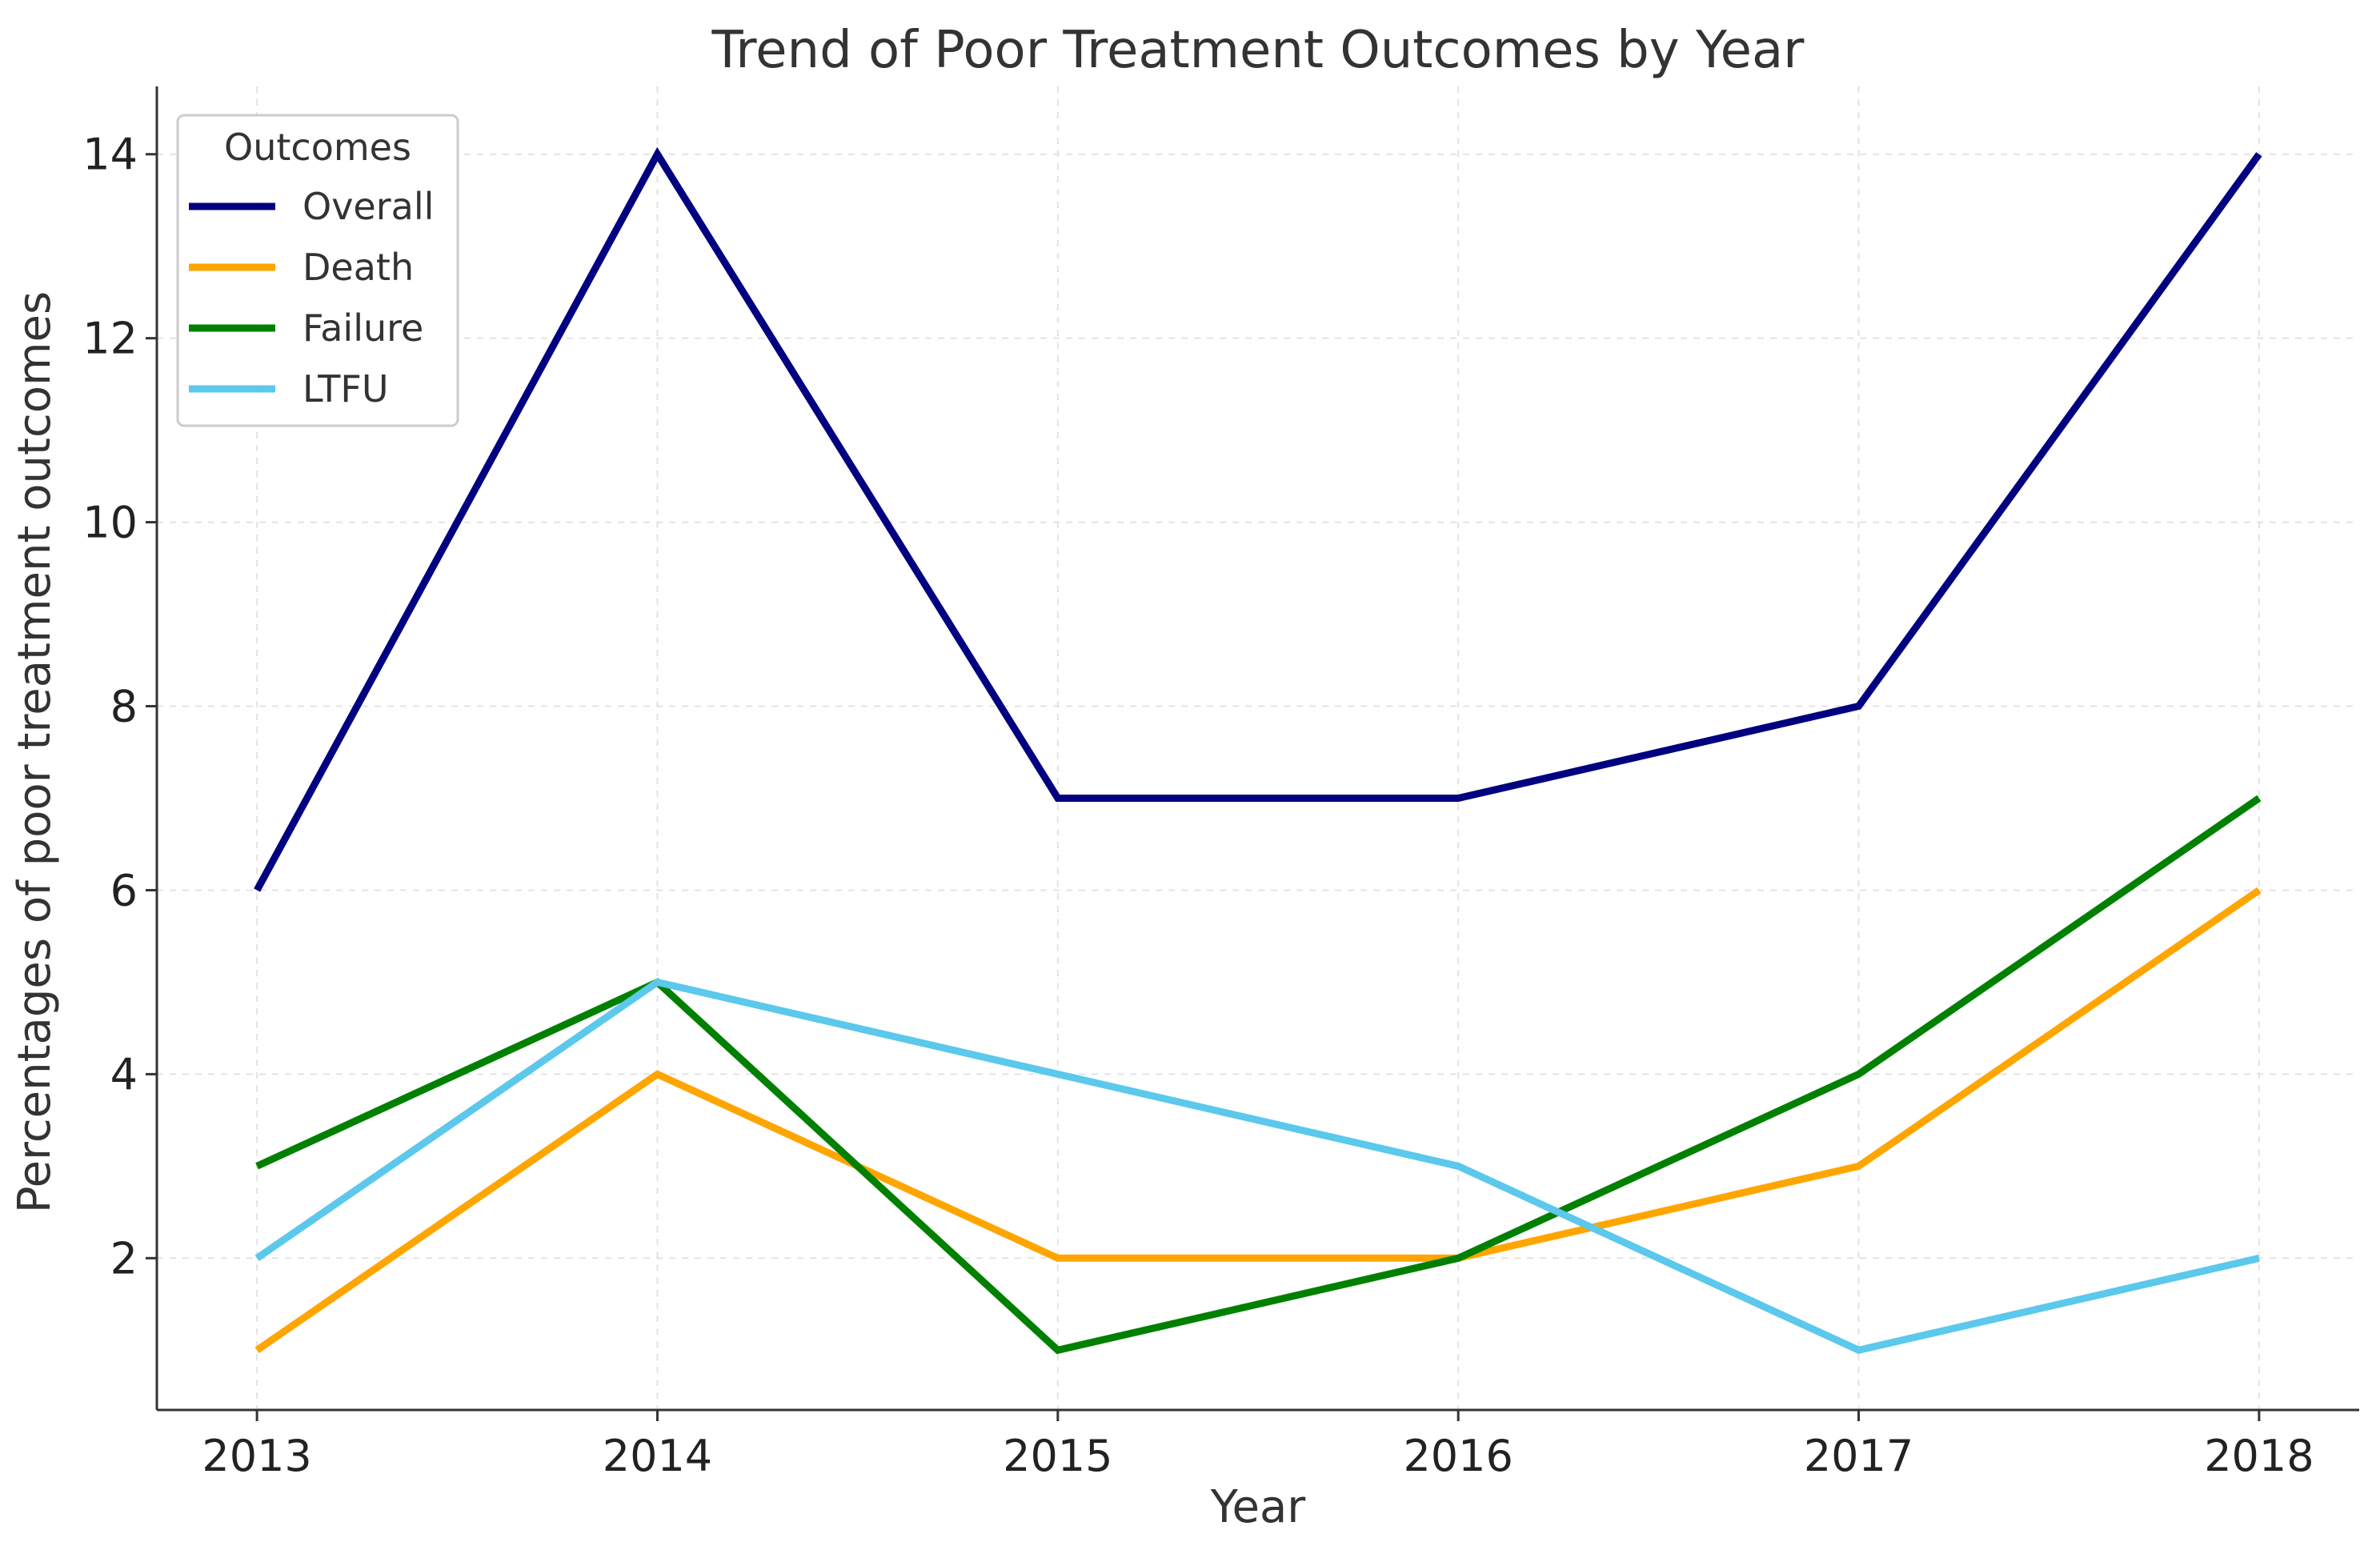 The image size is (2380, 1554). I want to click on y-tick-label: 4, so click(124, 1074).